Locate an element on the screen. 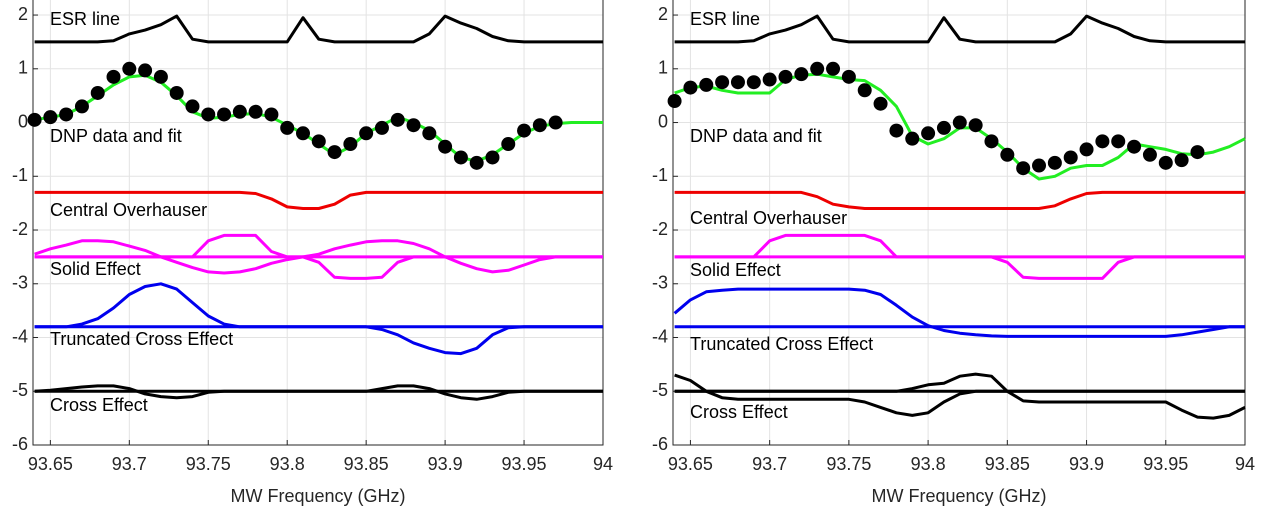 The image size is (1273, 516). x-tick-label: 94 is located at coordinates (603, 464).